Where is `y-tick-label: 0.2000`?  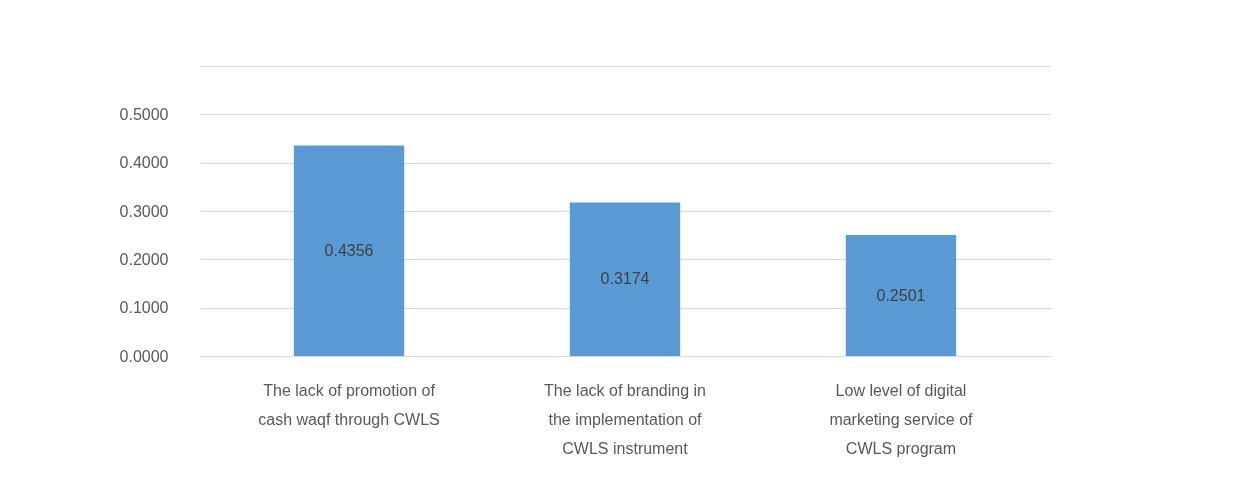 y-tick-label: 0.2000 is located at coordinates (144, 259).